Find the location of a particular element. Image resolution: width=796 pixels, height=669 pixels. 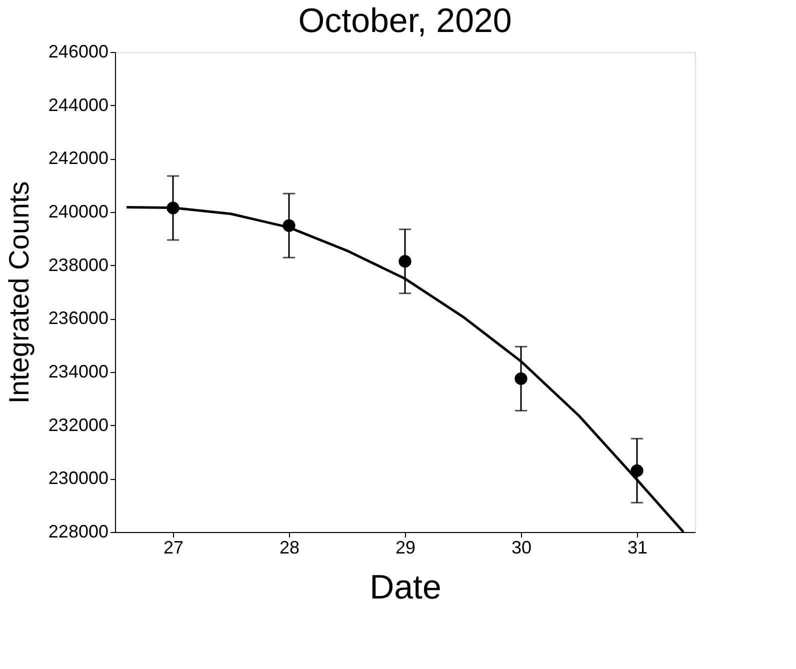

y-tick-label: 238000 is located at coordinates (78, 264).